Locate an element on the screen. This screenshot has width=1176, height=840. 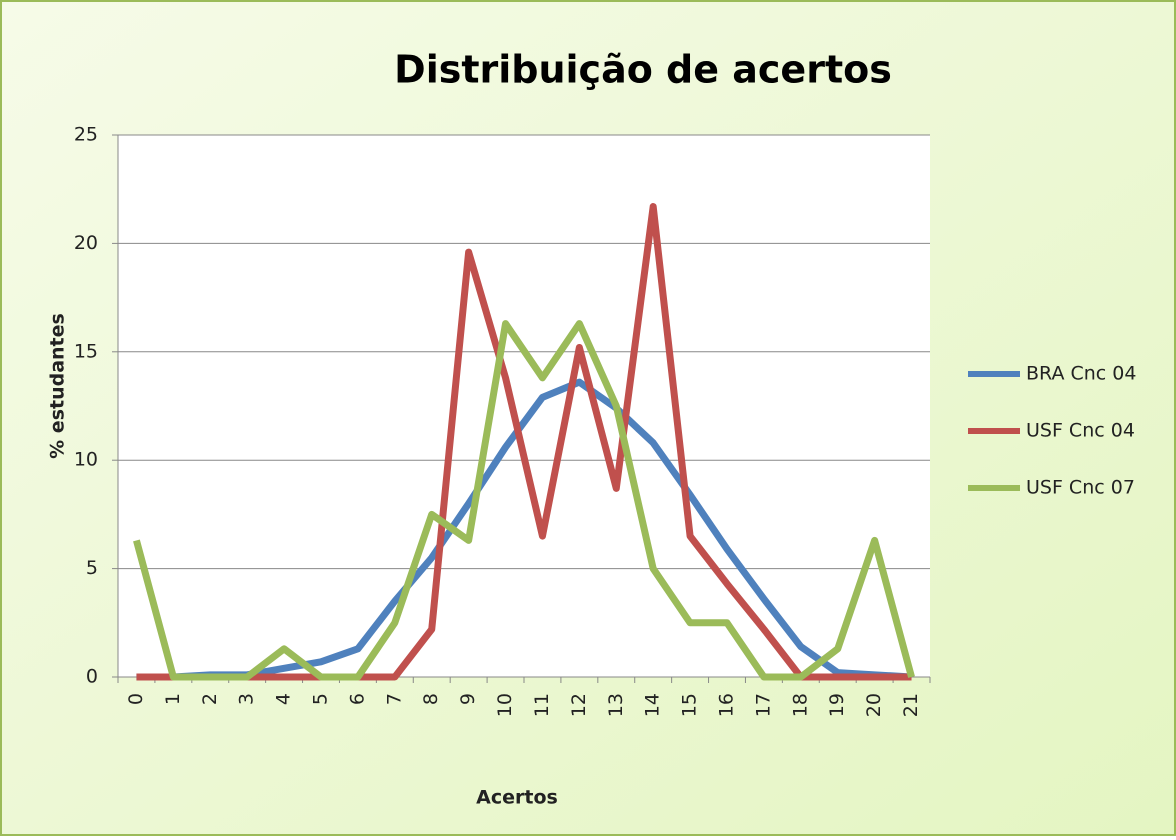
x-tick-label: 15 is located at coordinates (690, 705).